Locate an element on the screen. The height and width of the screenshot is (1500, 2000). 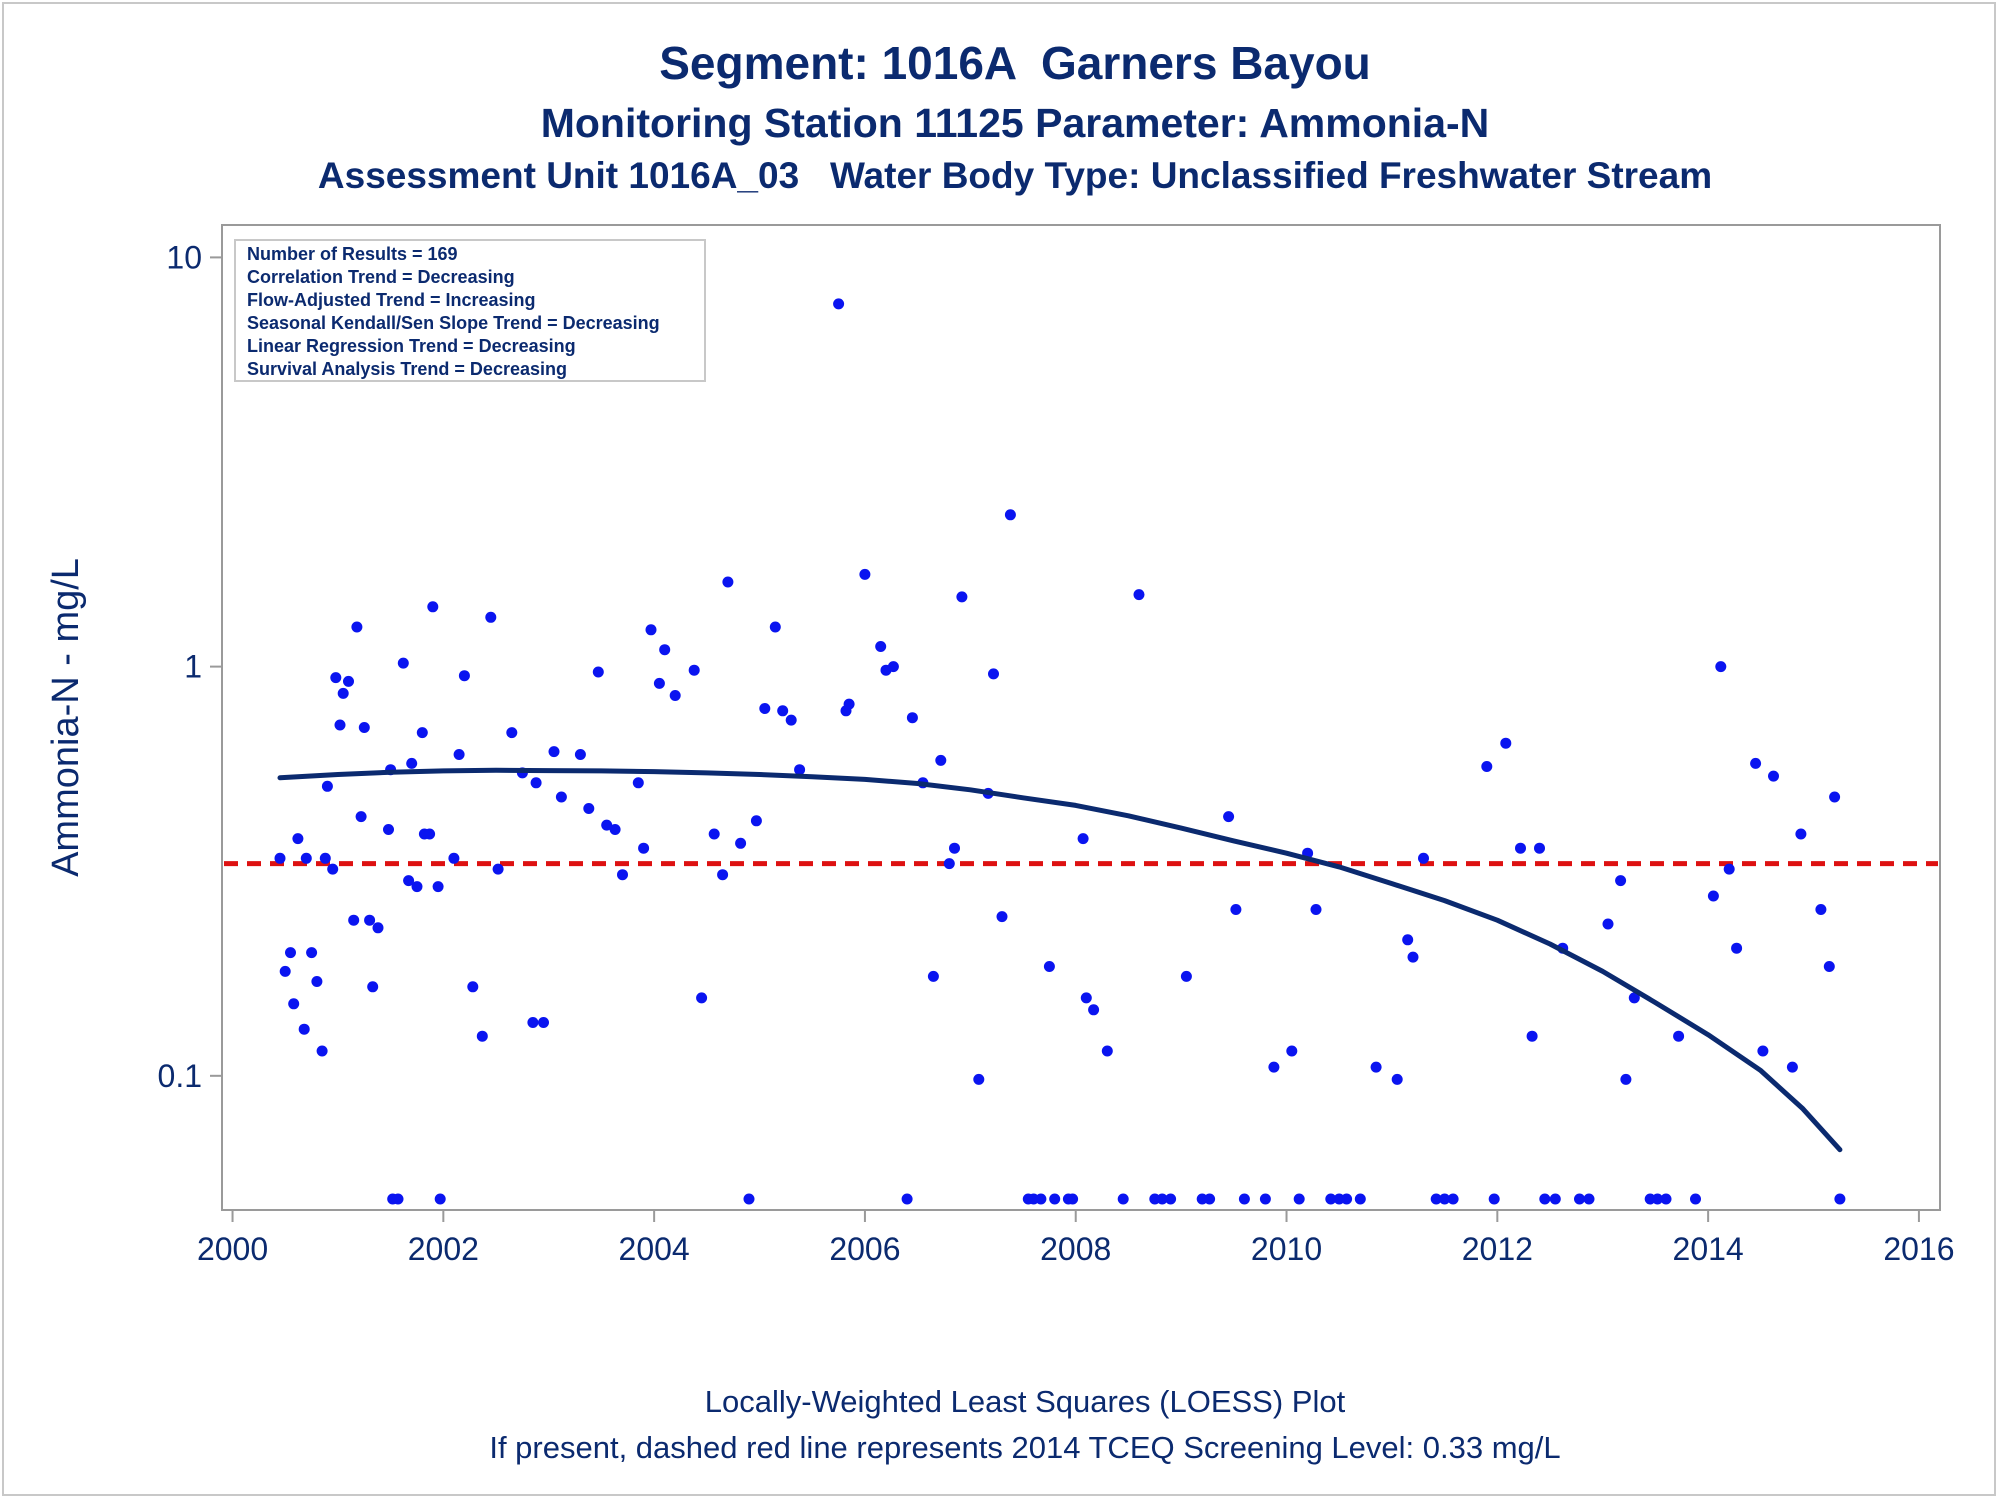
stats-inset-line: Linear Regression Trend = Decreasing is located at coordinates (411, 346).